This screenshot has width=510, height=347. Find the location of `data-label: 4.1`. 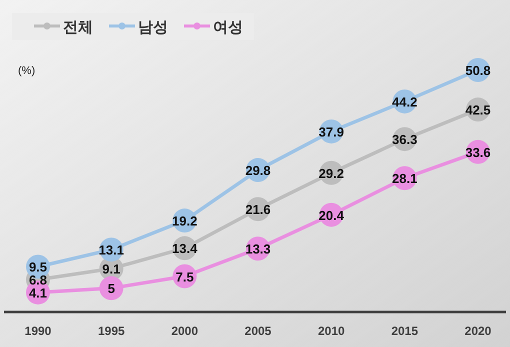

data-label: 4.1 is located at coordinates (38, 292).